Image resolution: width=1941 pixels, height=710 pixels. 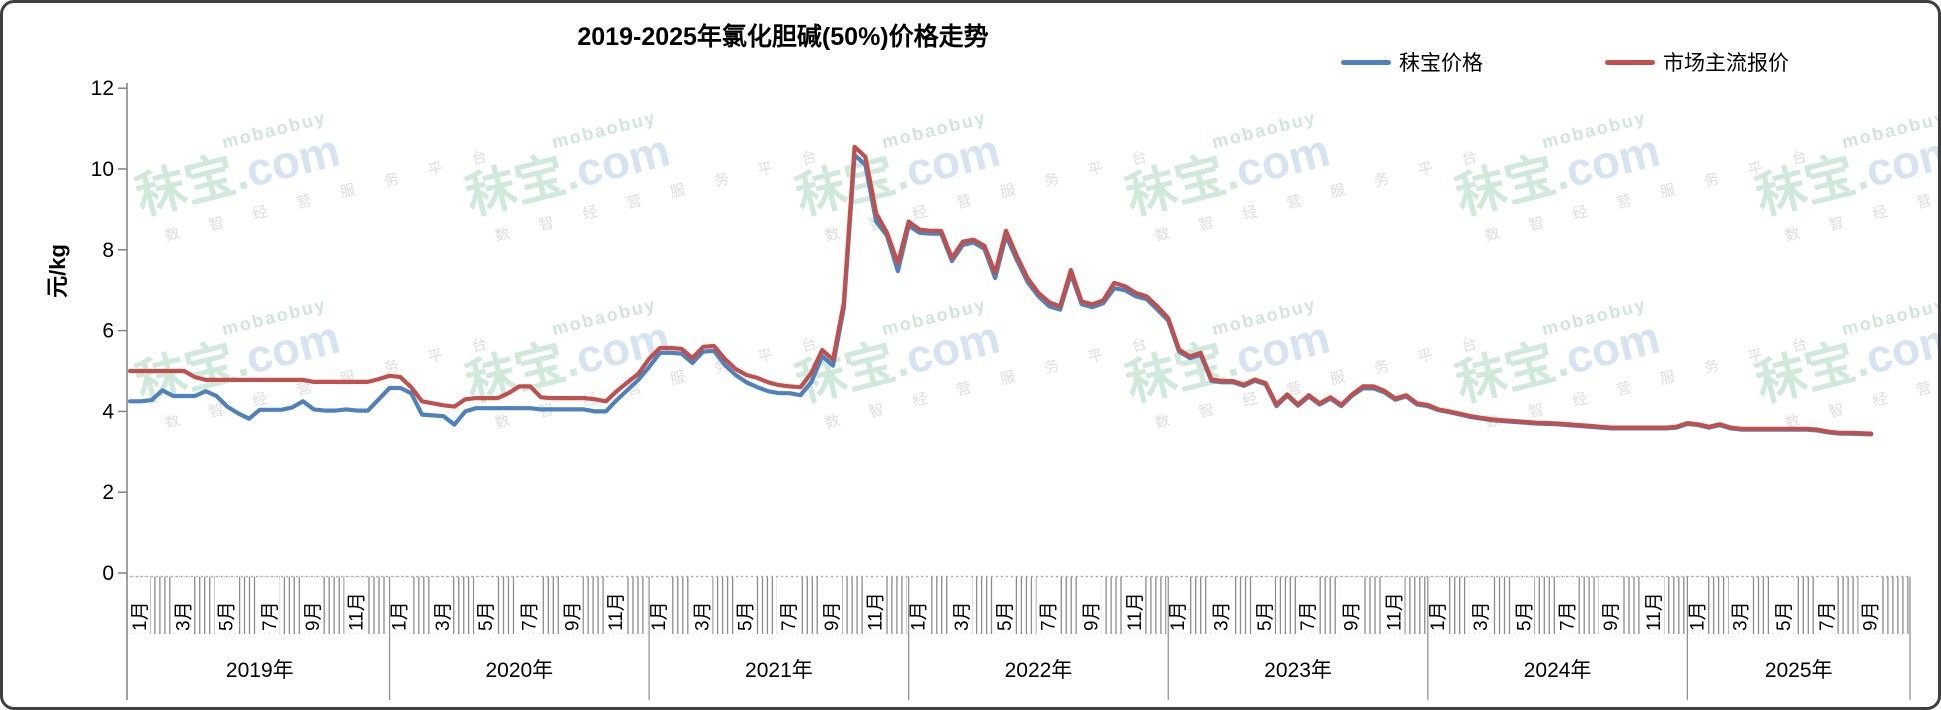 I want to click on y-axis-tick-label: 6, so click(x=108, y=331).